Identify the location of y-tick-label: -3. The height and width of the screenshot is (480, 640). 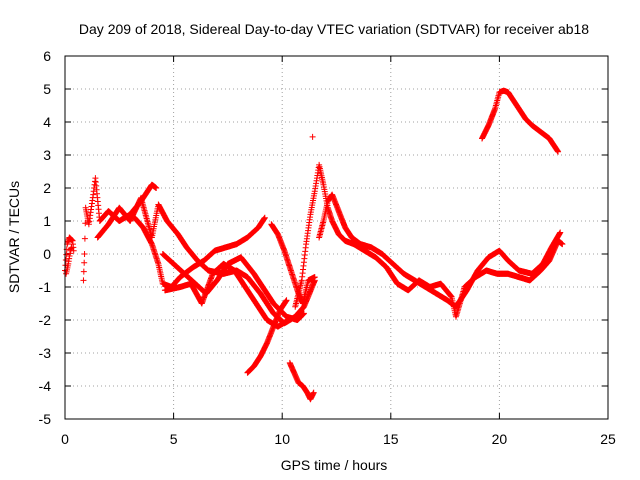
(45, 353).